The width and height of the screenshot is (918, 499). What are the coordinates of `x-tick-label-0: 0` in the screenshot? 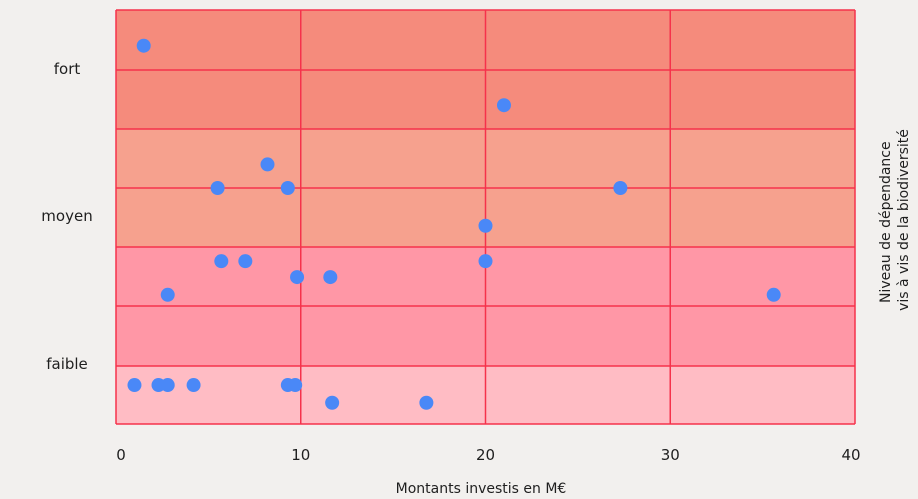 It's located at (121, 455).